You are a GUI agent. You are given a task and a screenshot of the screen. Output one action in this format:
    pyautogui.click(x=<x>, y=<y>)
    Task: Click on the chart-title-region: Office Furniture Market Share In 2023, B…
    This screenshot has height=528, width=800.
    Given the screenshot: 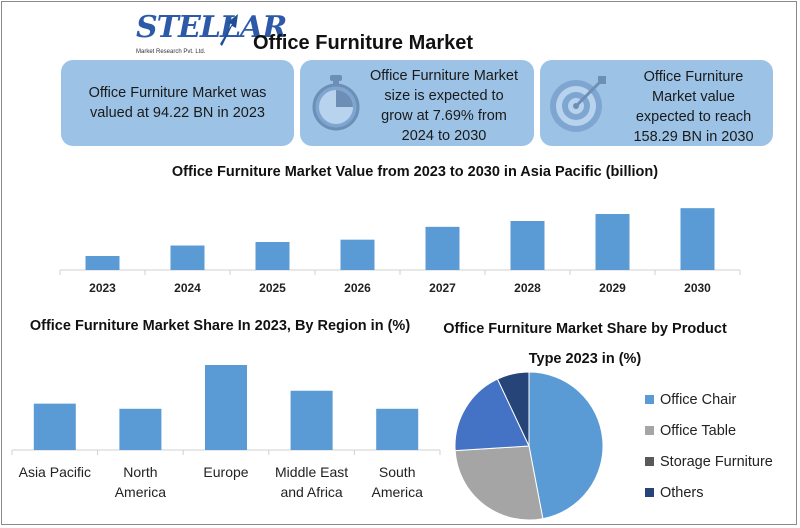 What is the action you would take?
    pyautogui.click(x=220, y=326)
    